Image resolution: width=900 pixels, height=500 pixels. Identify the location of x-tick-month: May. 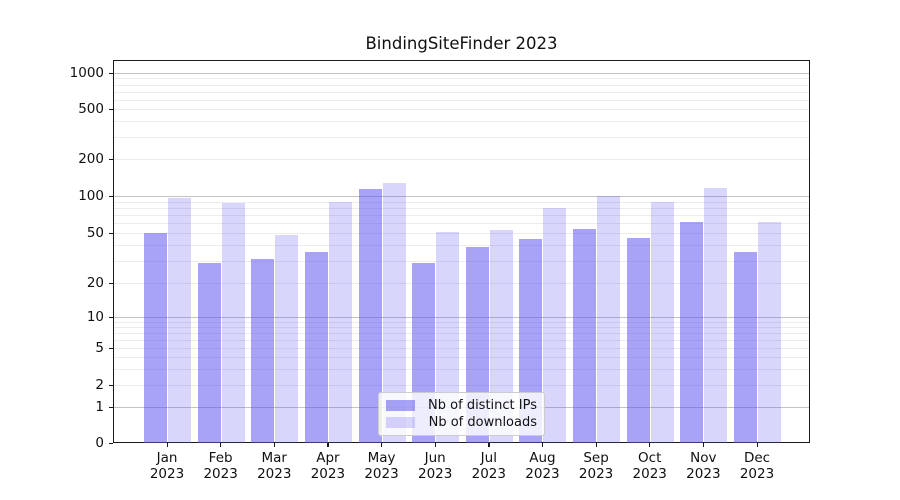
(381, 458).